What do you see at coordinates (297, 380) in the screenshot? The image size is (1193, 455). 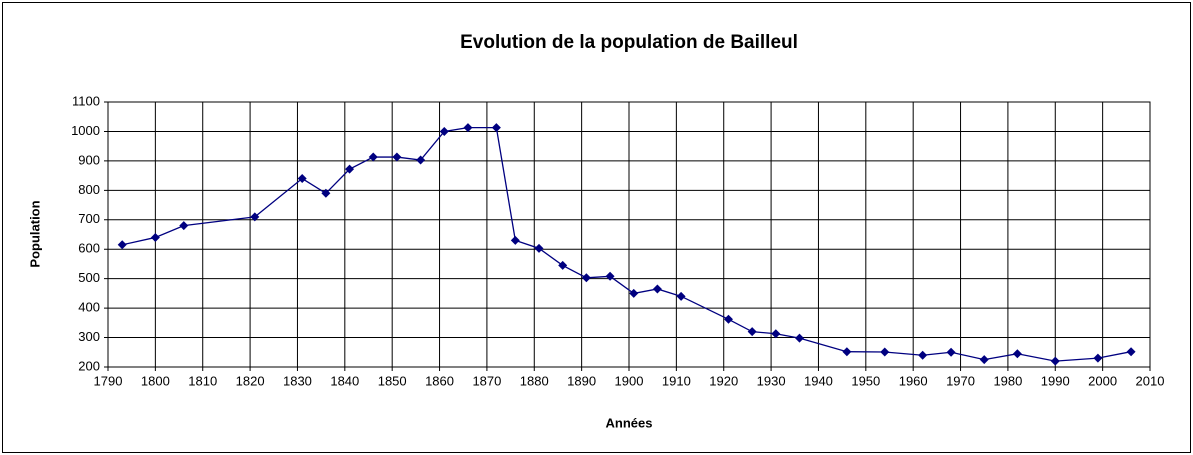 I see `x-tick-label: 1830` at bounding box center [297, 380].